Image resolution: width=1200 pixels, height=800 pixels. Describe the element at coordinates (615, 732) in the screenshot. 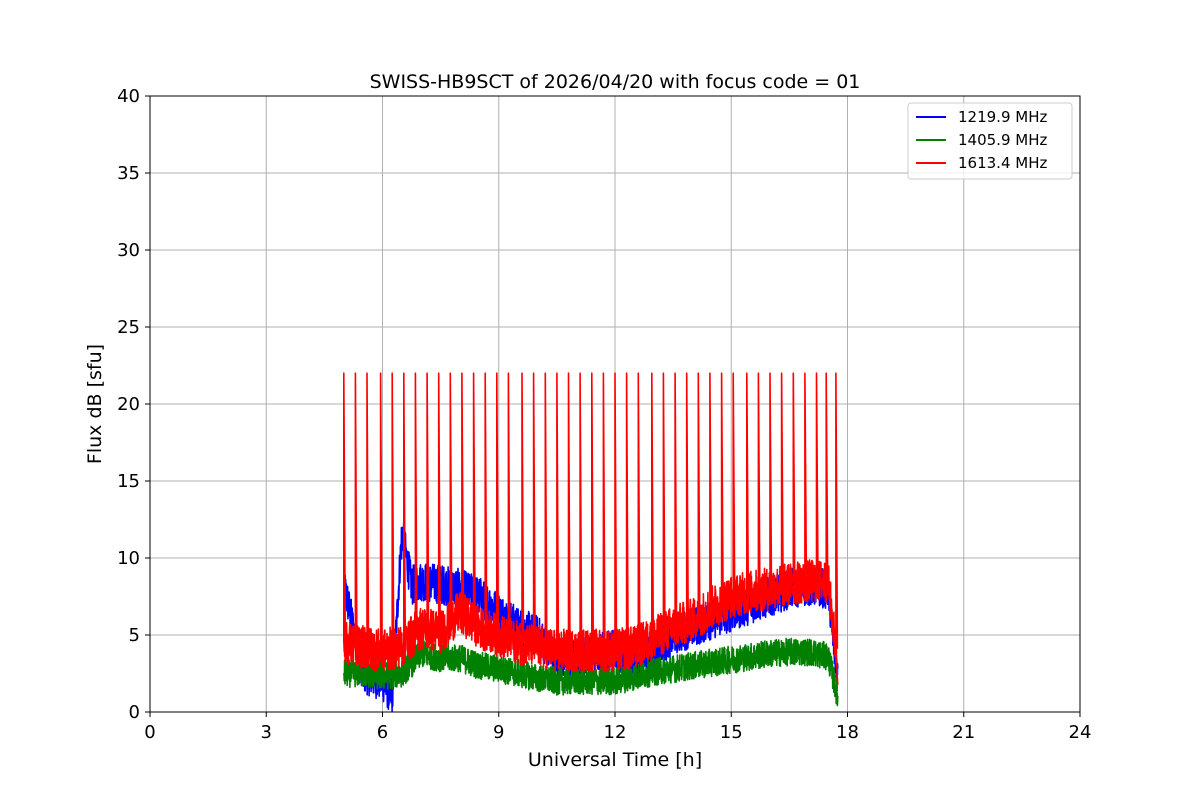

I see `x-tick-label: 12` at that location.